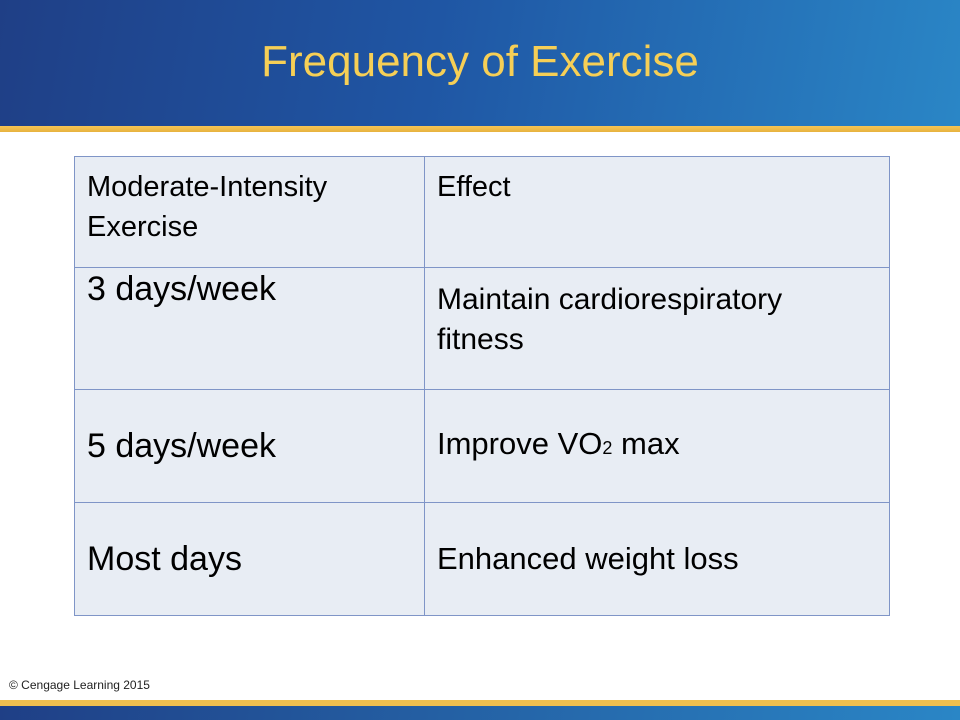 This screenshot has width=960, height=720. Describe the element at coordinates (657, 328) in the screenshot. I see `effect-cell: Maintain cardiorespiratory fitness` at that location.